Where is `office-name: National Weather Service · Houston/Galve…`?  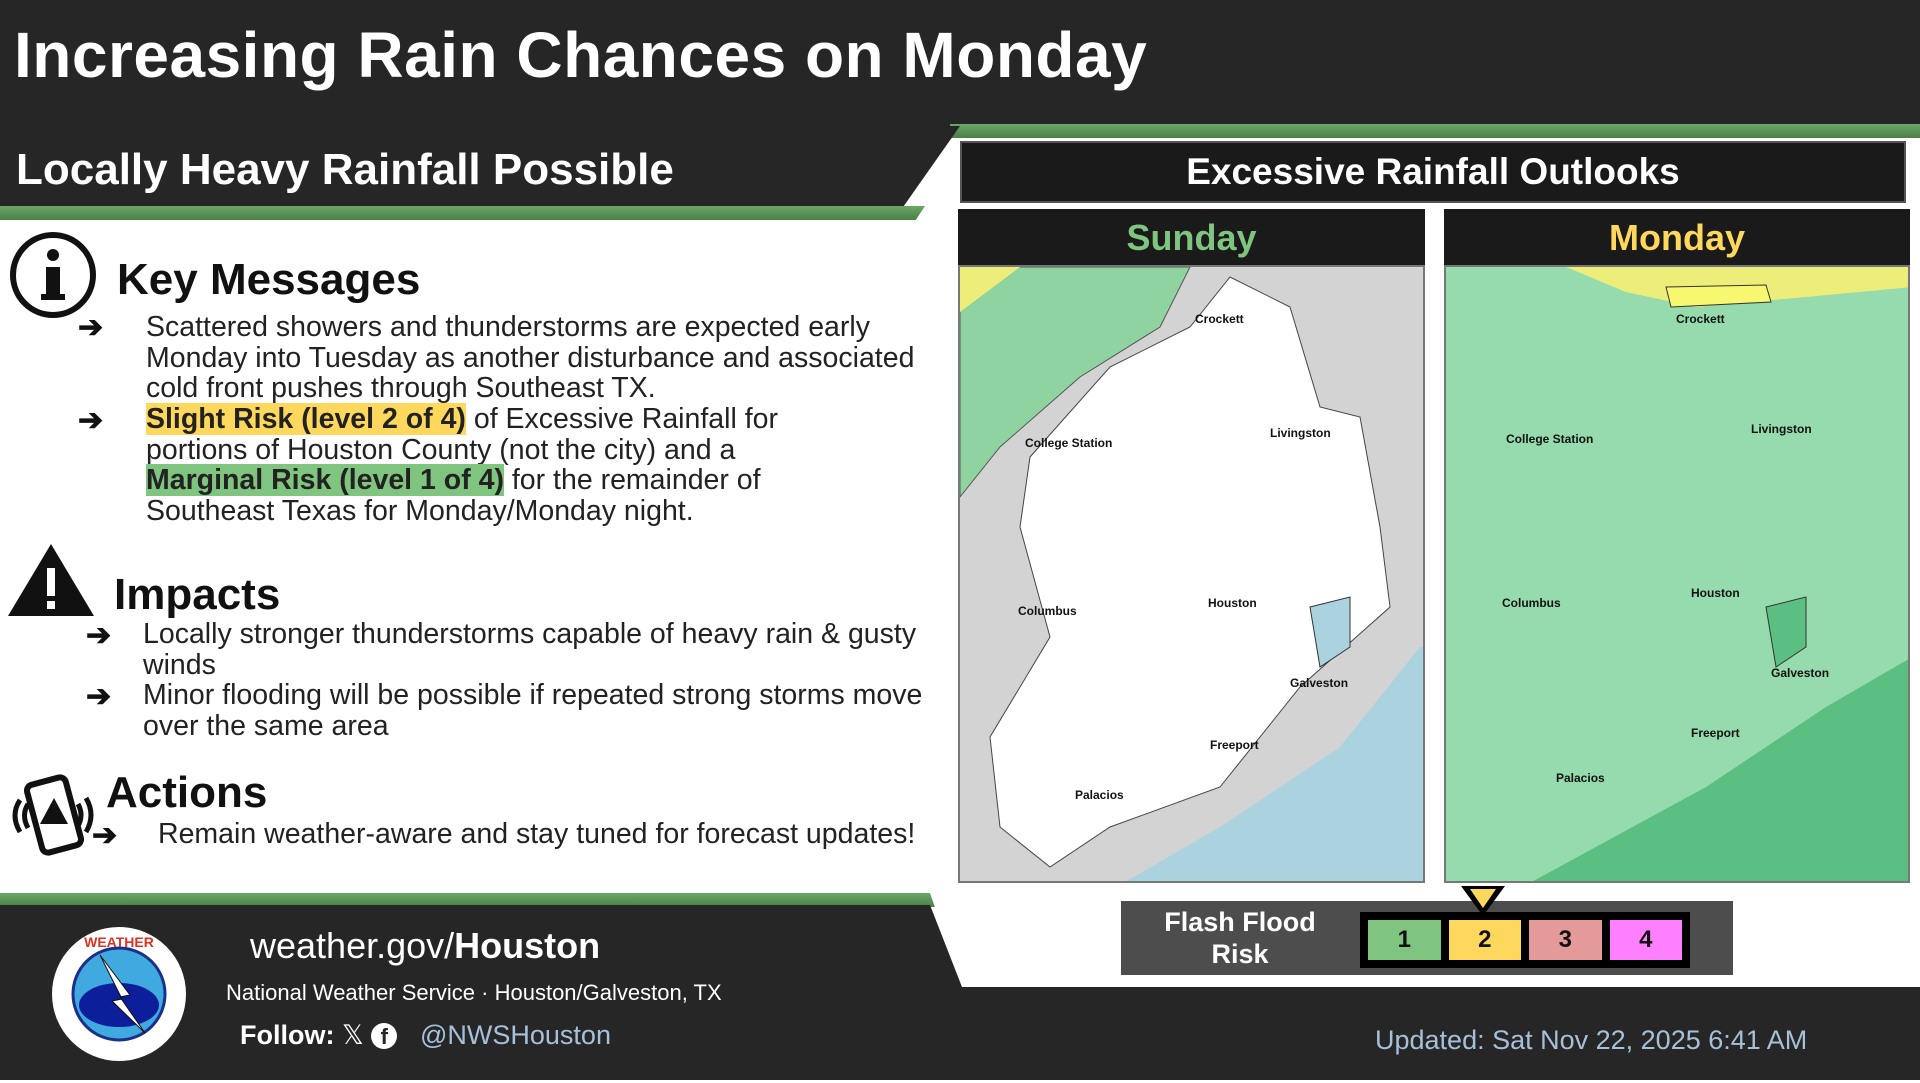 office-name: National Weather Service · Houston/Galve… is located at coordinates (474, 992).